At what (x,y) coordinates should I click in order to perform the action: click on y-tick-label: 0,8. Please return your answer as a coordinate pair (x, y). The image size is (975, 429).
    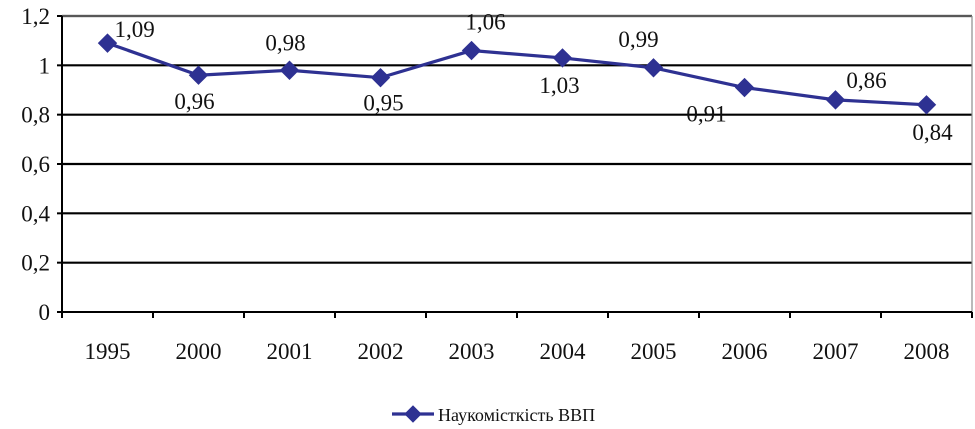
    Looking at the image, I should click on (35, 115).